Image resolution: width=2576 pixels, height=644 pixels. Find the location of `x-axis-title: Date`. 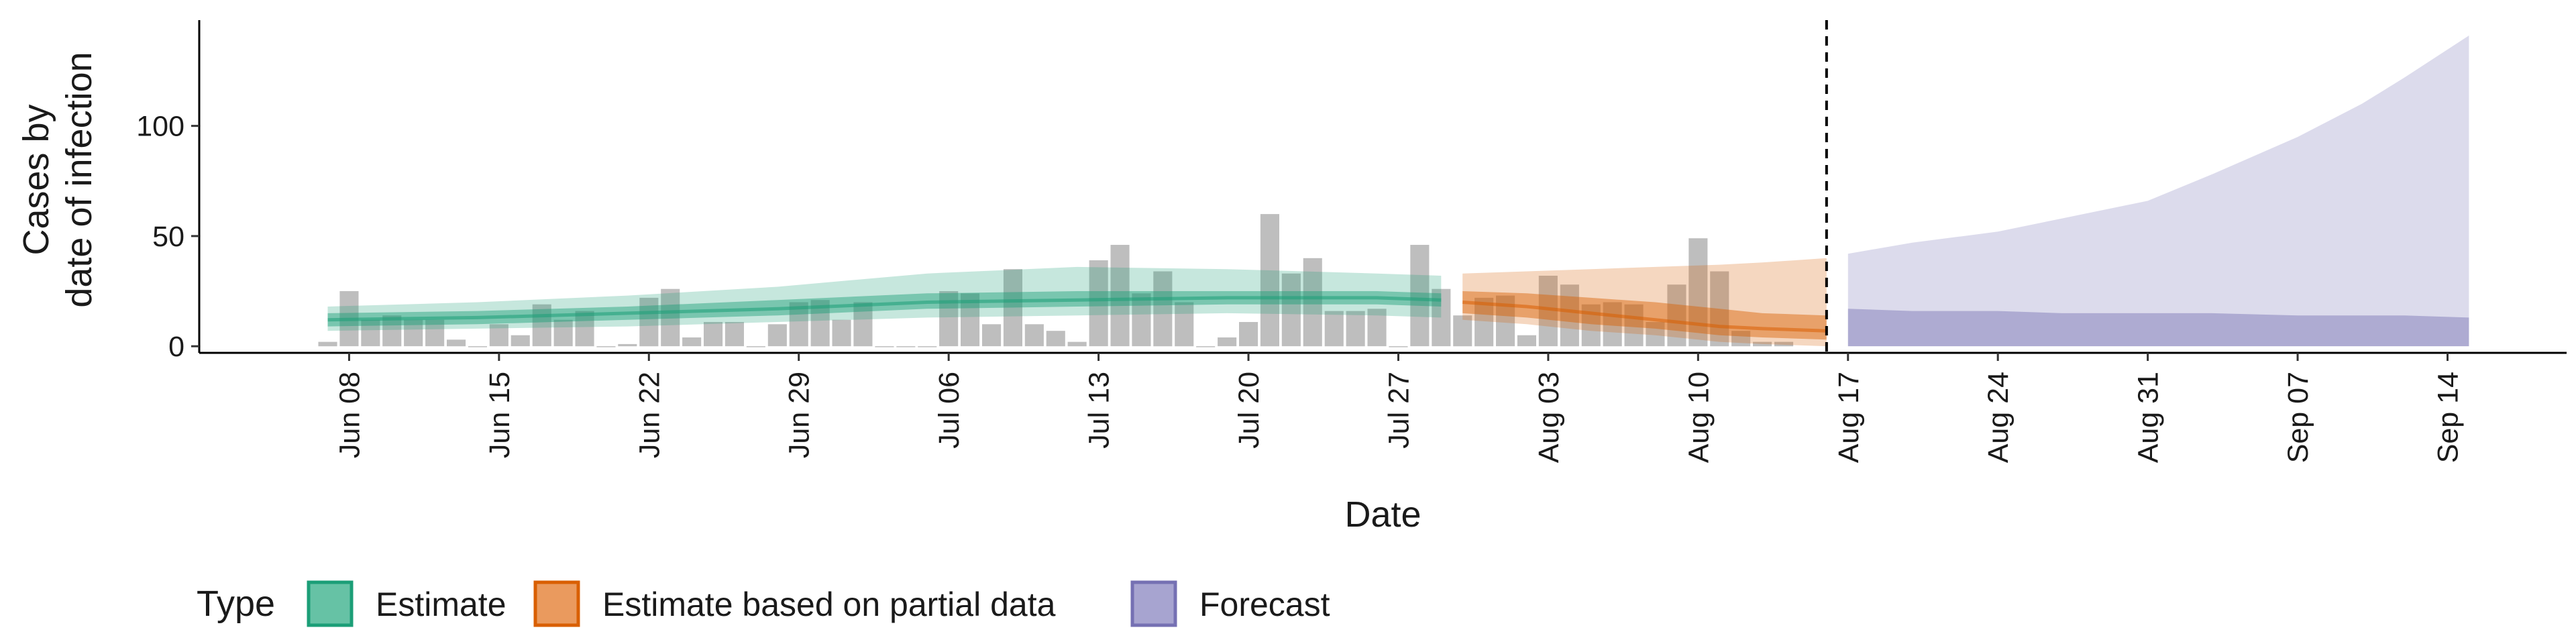

x-axis-title: Date is located at coordinates (1382, 514).